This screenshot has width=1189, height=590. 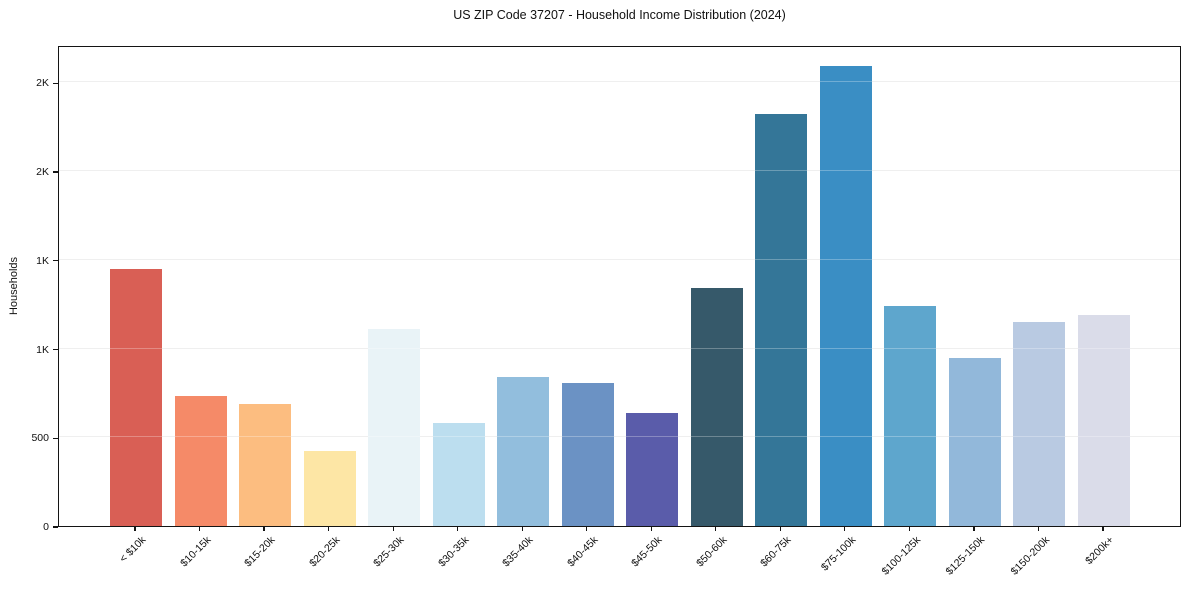 What do you see at coordinates (711, 552) in the screenshot?
I see `x-tick-label: $50-60k` at bounding box center [711, 552].